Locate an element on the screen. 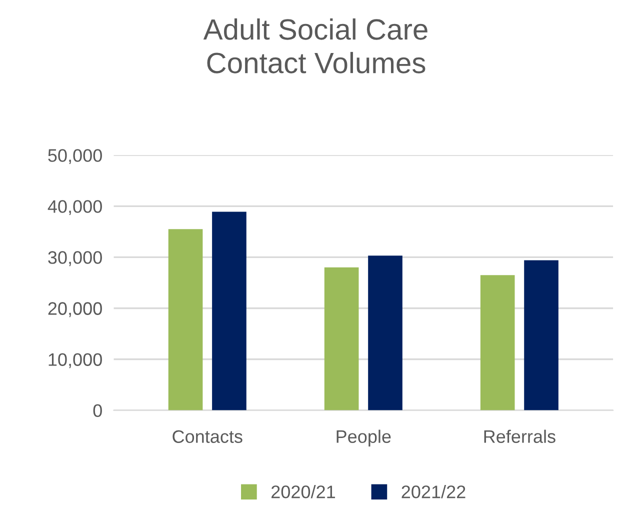  y-tick-label: 10,000 is located at coordinates (75, 360).